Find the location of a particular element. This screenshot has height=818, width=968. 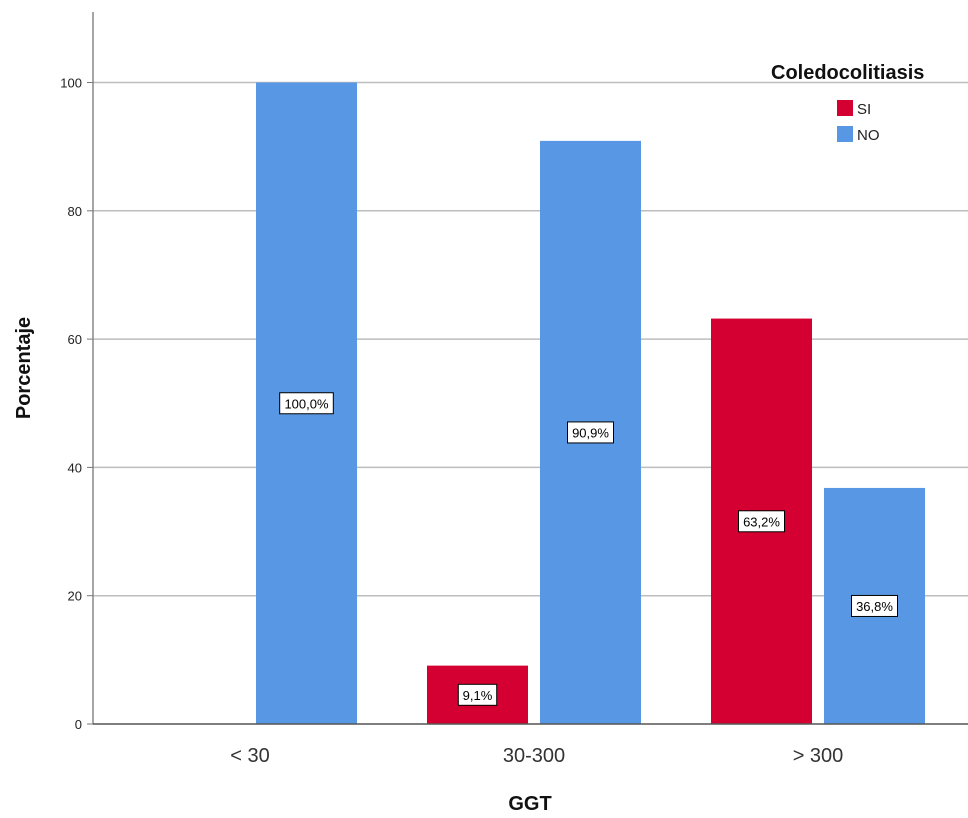

data-label: 9,1% is located at coordinates (478, 695).